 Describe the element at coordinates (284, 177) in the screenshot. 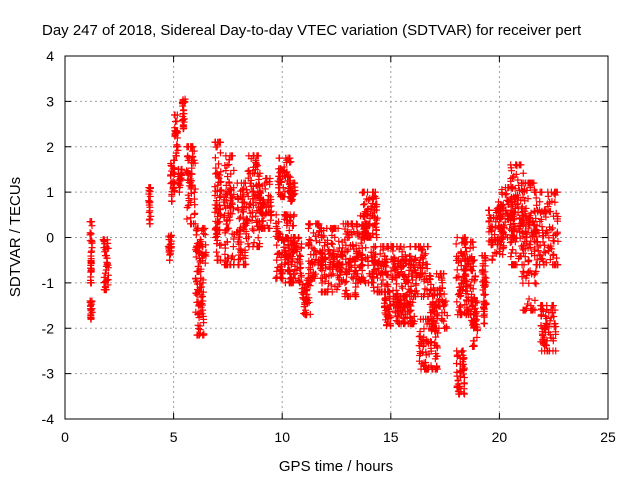

I see `data-segment-seg-10.1h-a` at that location.